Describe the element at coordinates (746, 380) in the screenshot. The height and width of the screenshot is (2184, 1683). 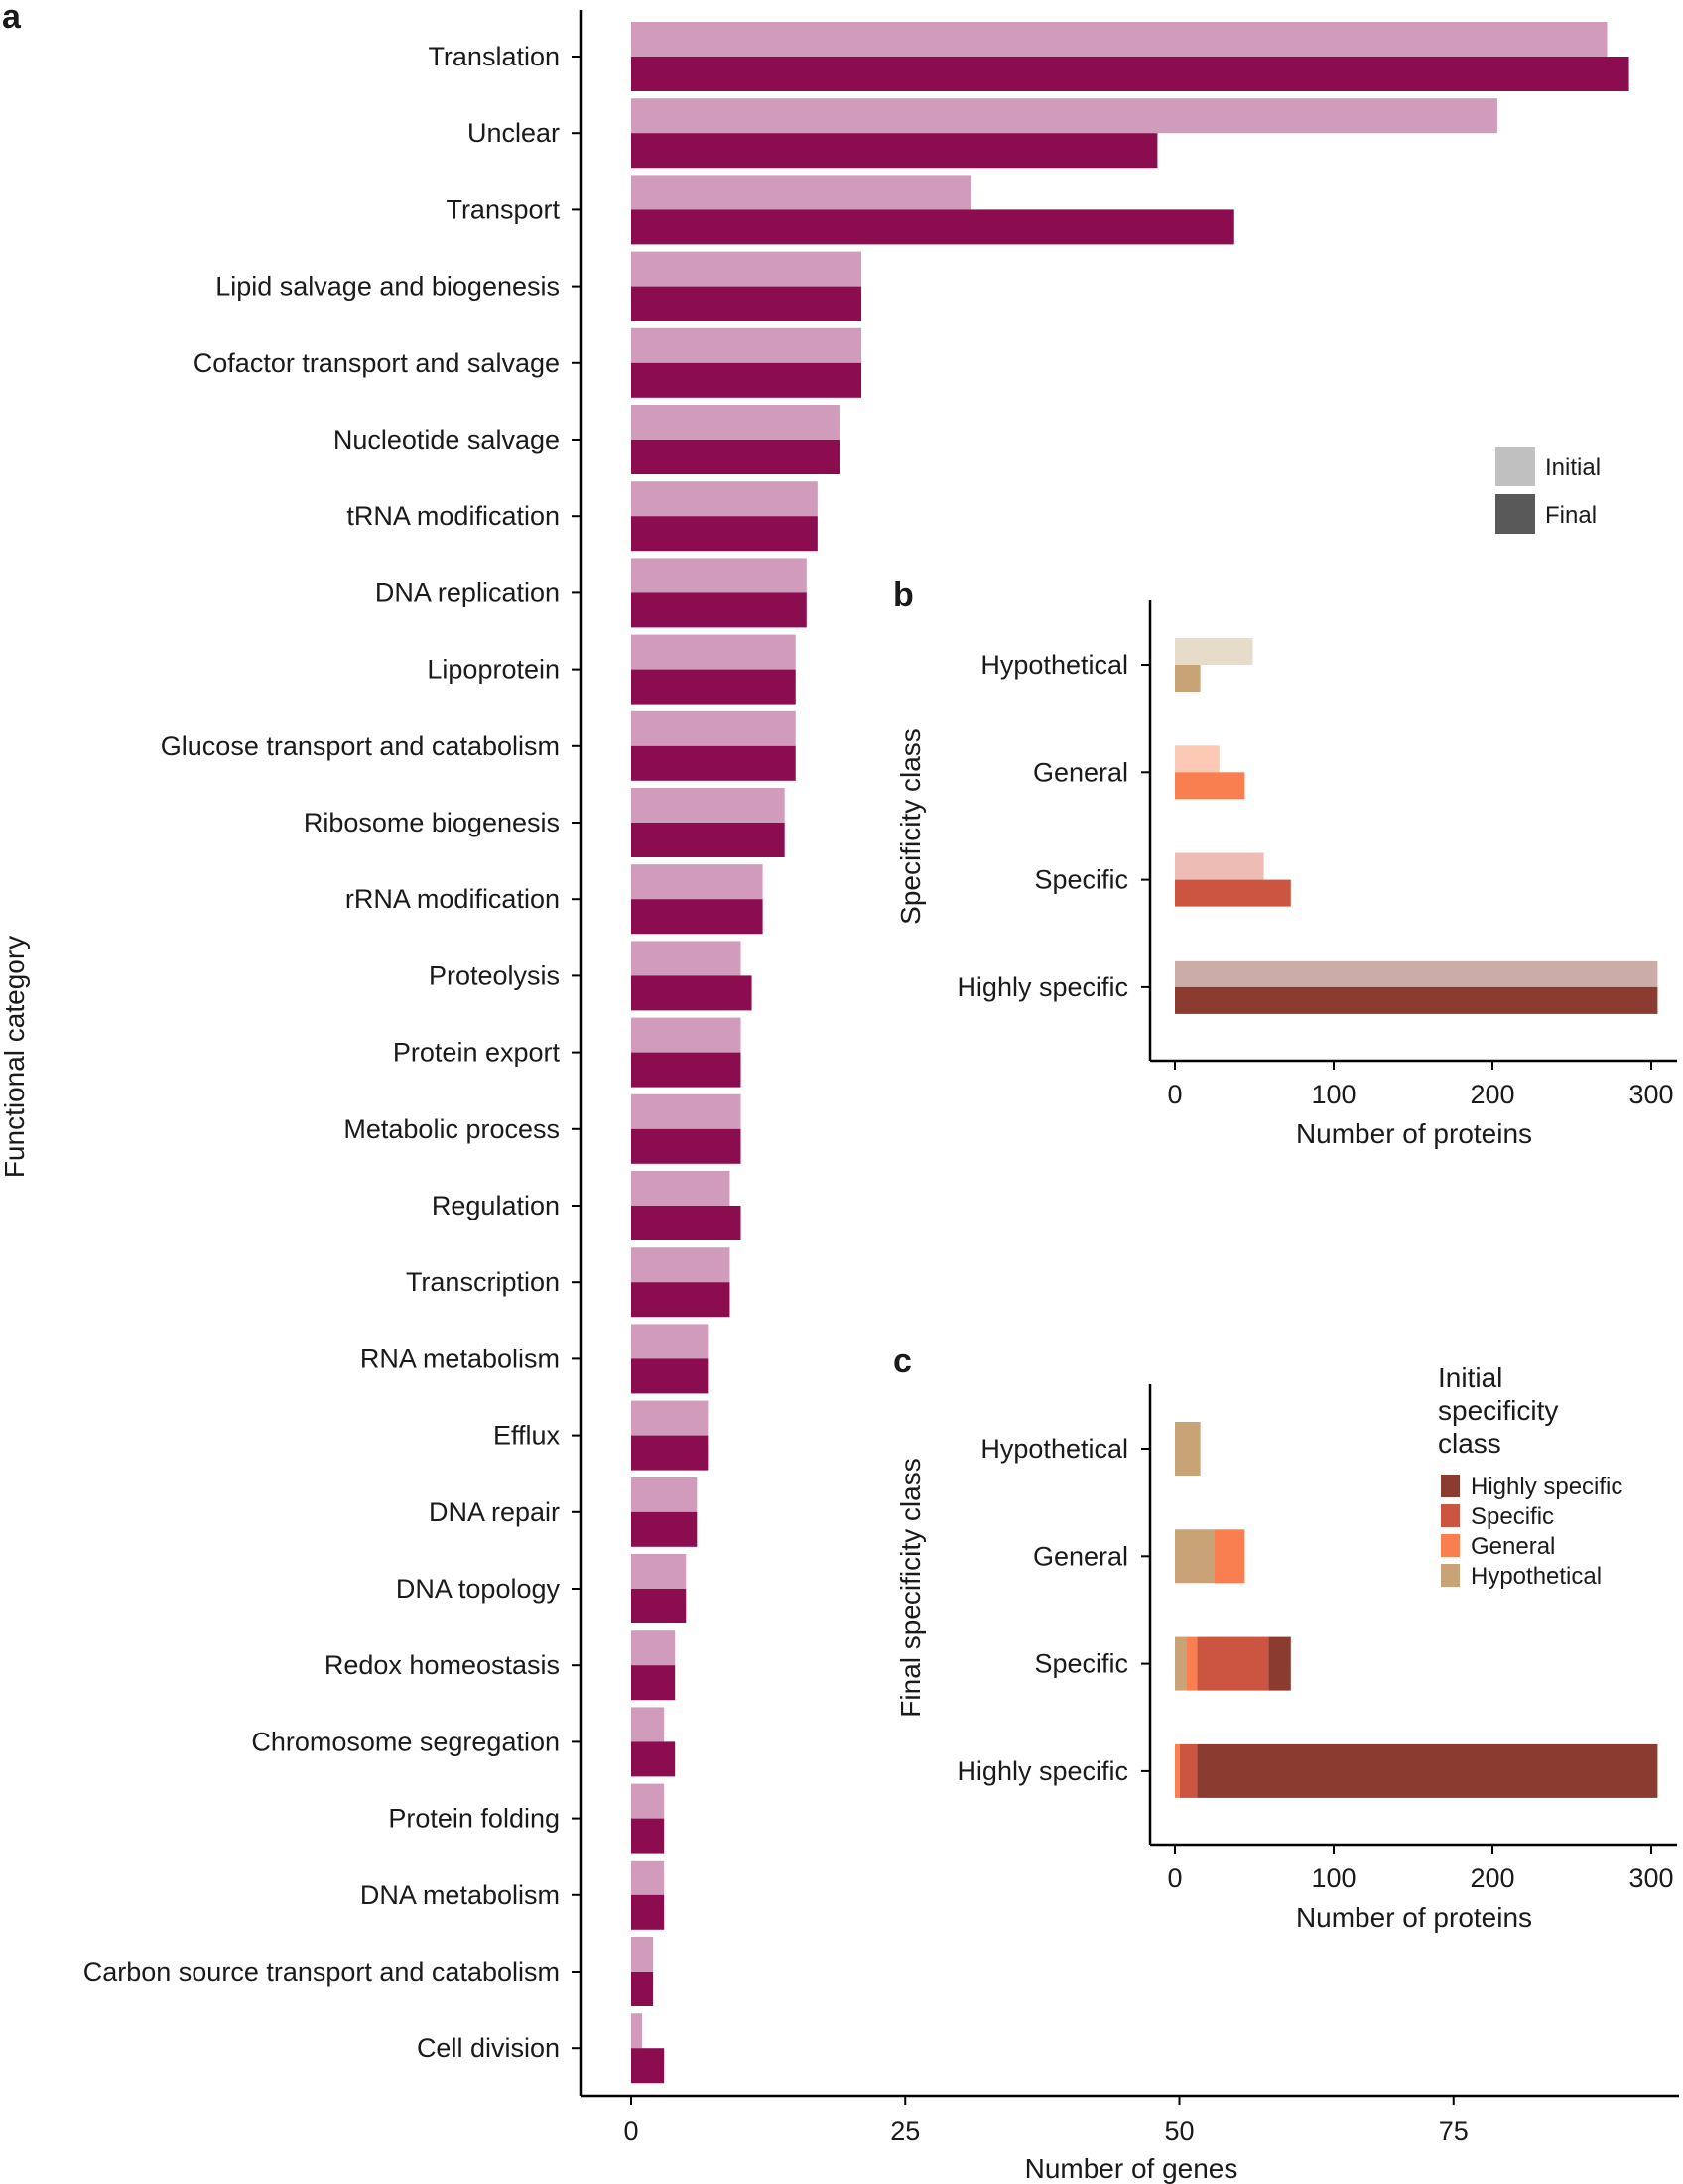
I see `bar-final-cofactor-transport-and-salvage` at that location.